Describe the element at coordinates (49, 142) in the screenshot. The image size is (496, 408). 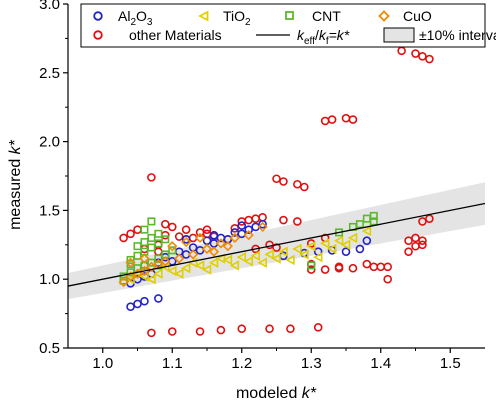
I see `y-tick-label: 2.0` at that location.